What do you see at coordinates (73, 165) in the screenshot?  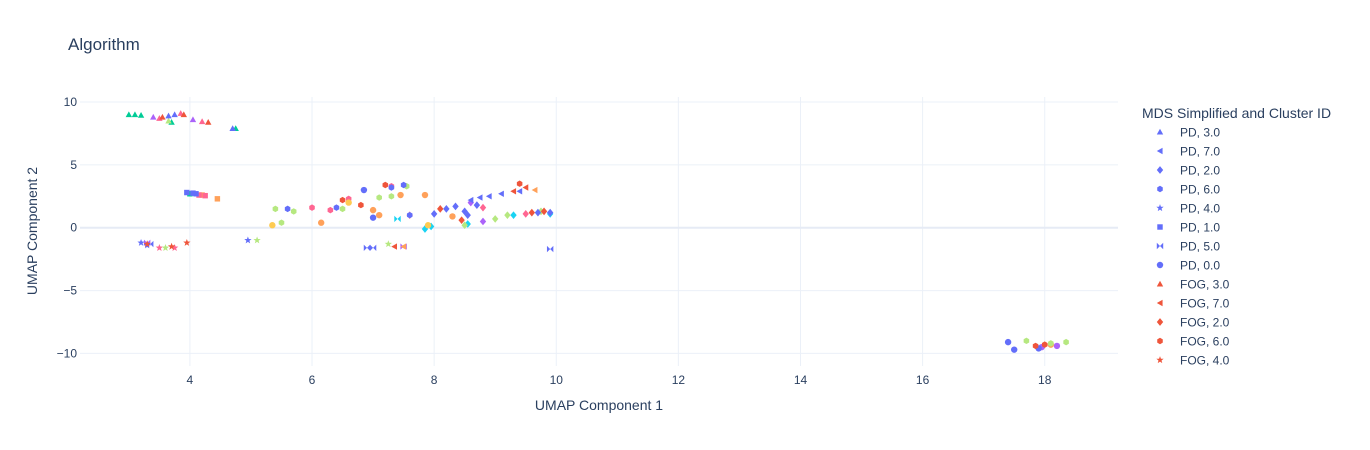 I see `y-tick-label: 5` at bounding box center [73, 165].